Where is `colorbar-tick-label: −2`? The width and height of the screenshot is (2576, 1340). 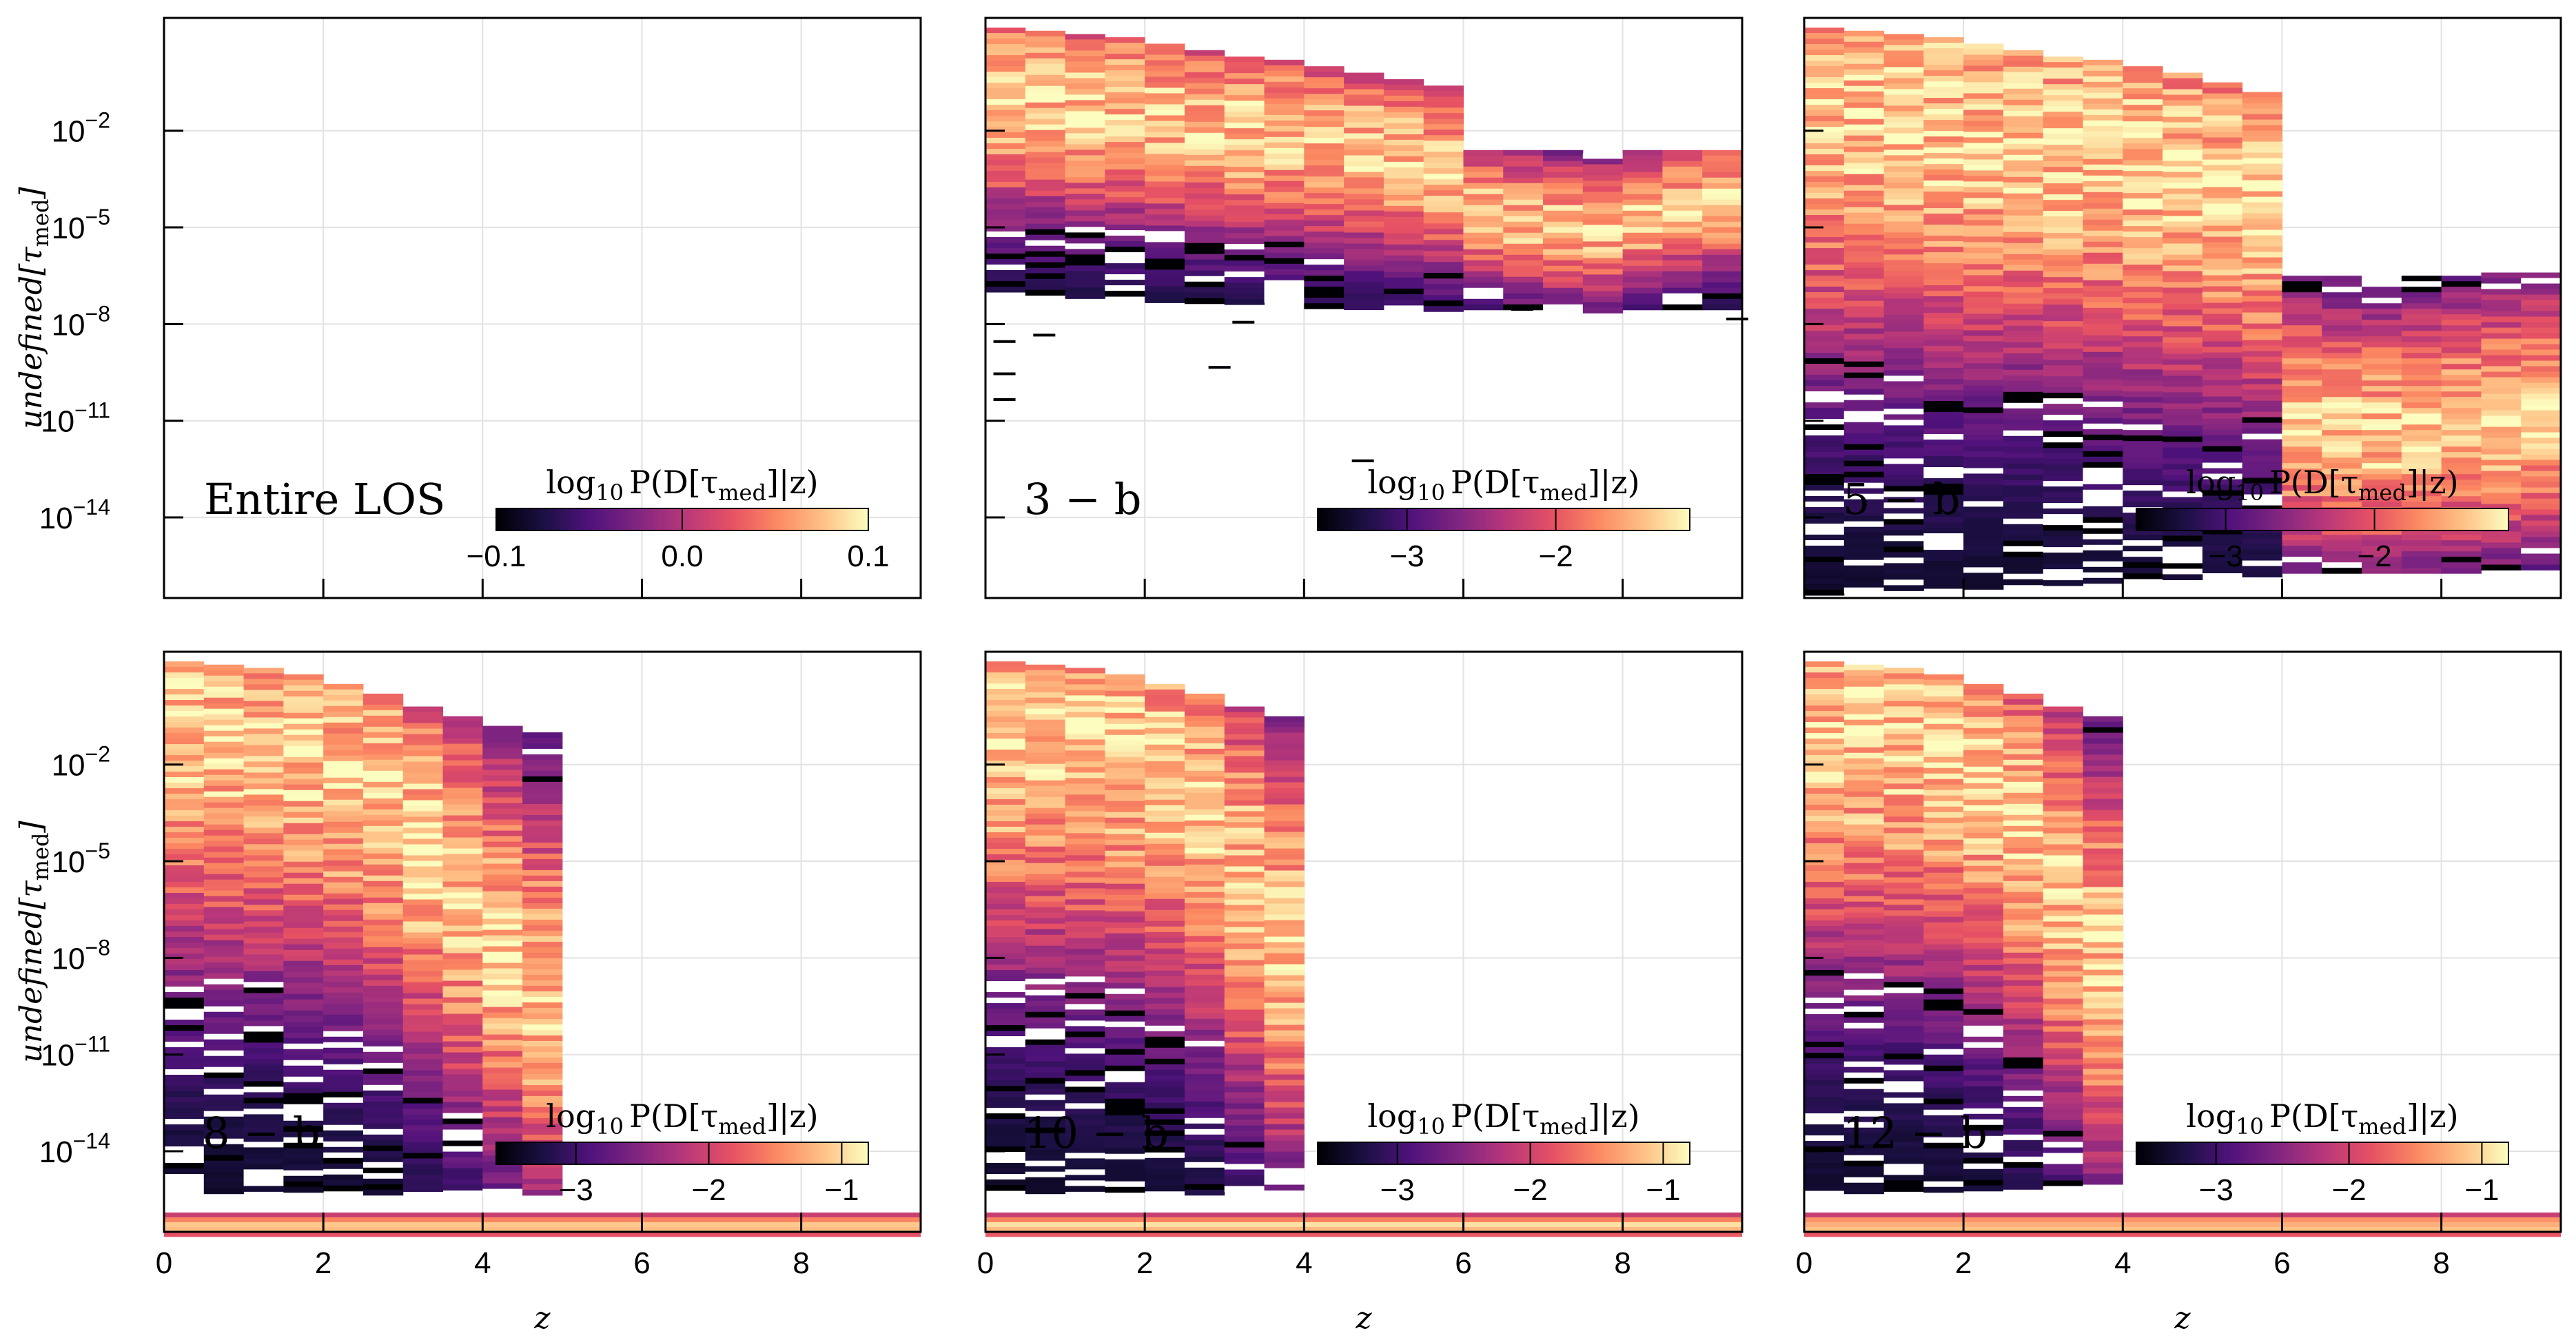 colorbar-tick-label: −2 is located at coordinates (708, 1190).